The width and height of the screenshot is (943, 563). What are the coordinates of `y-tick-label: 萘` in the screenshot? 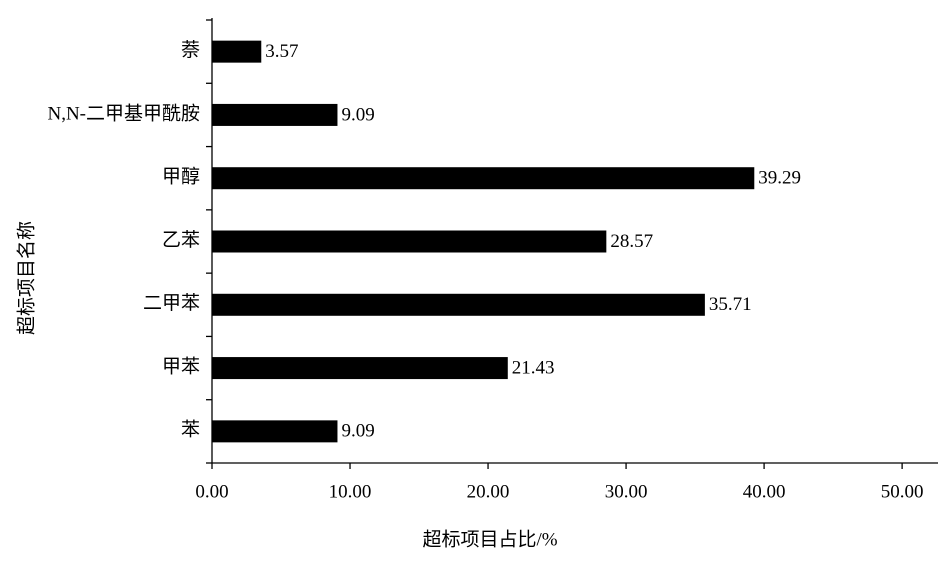 It's located at (190, 50).